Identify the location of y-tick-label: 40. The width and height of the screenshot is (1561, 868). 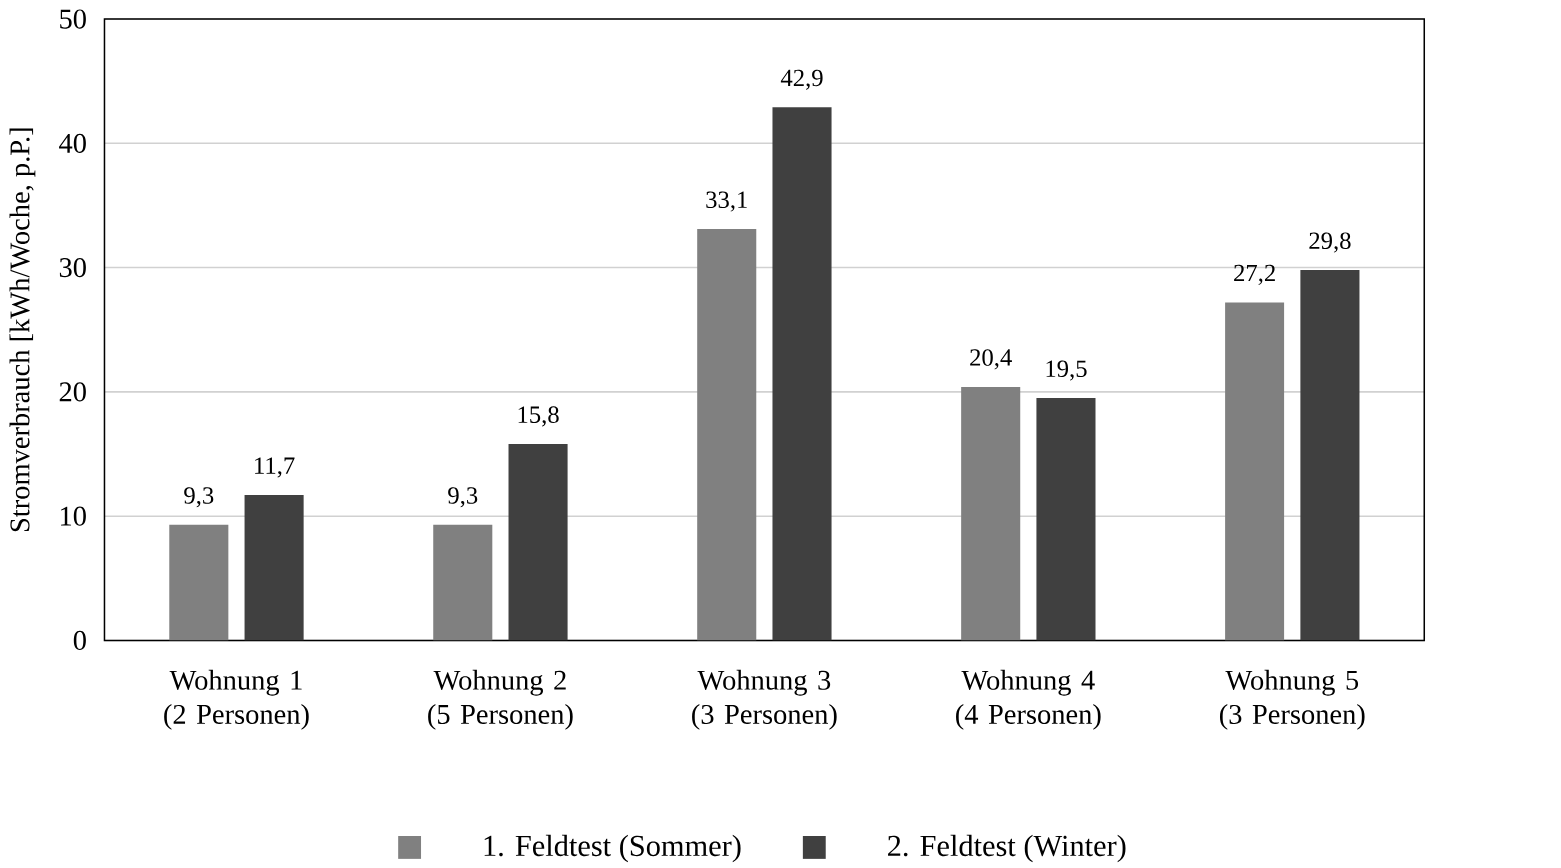
(72, 143).